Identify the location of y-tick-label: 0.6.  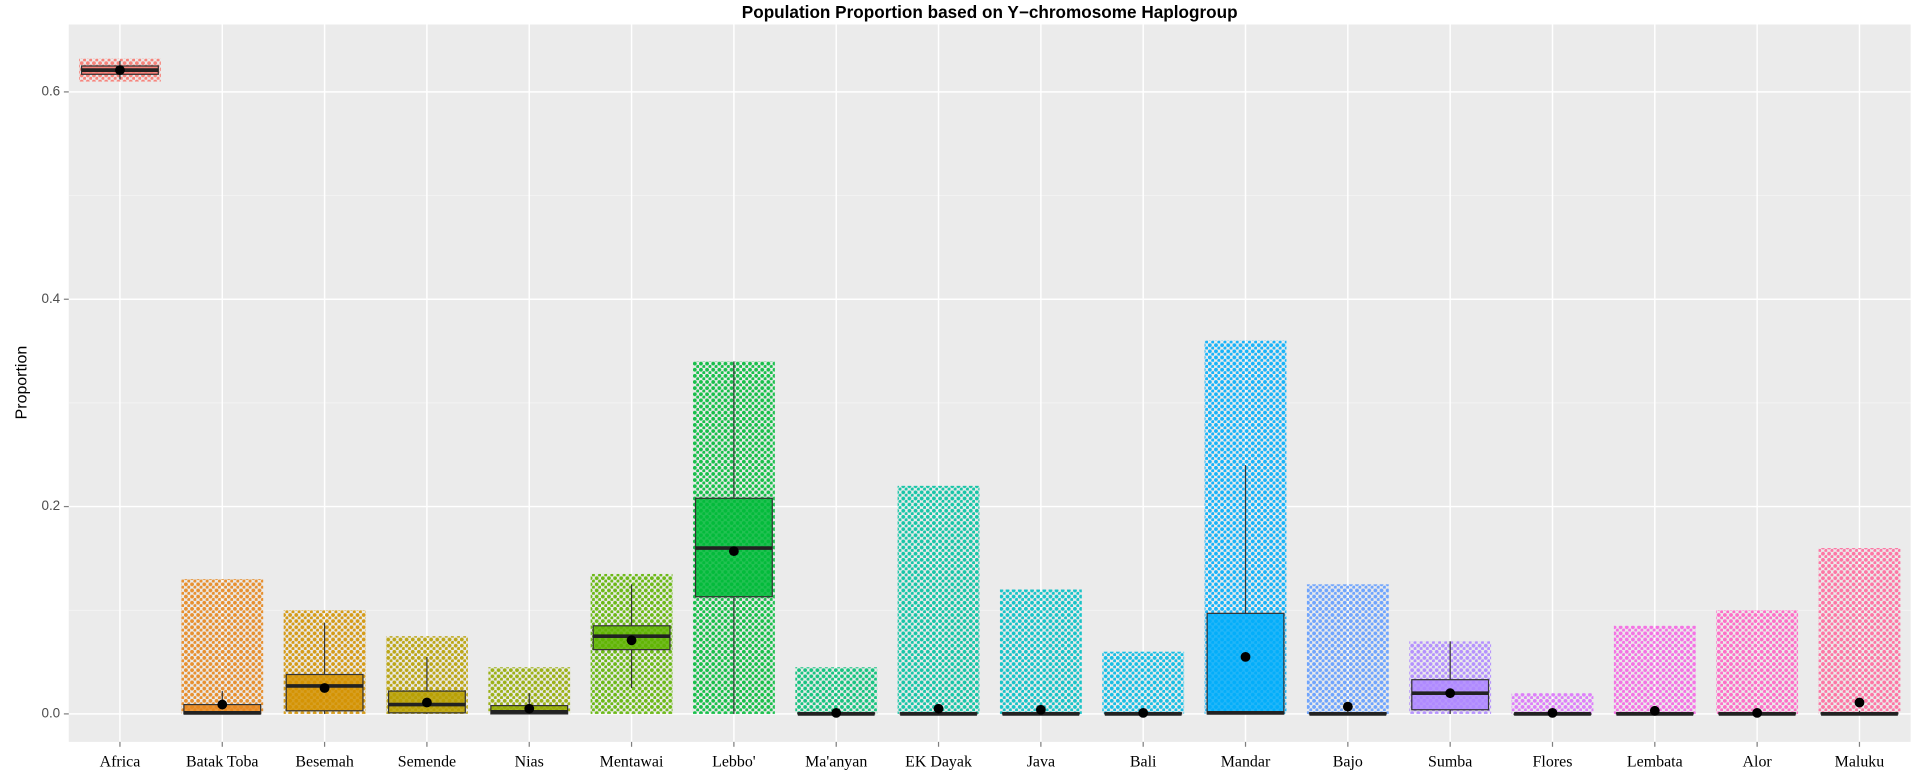
(50, 90).